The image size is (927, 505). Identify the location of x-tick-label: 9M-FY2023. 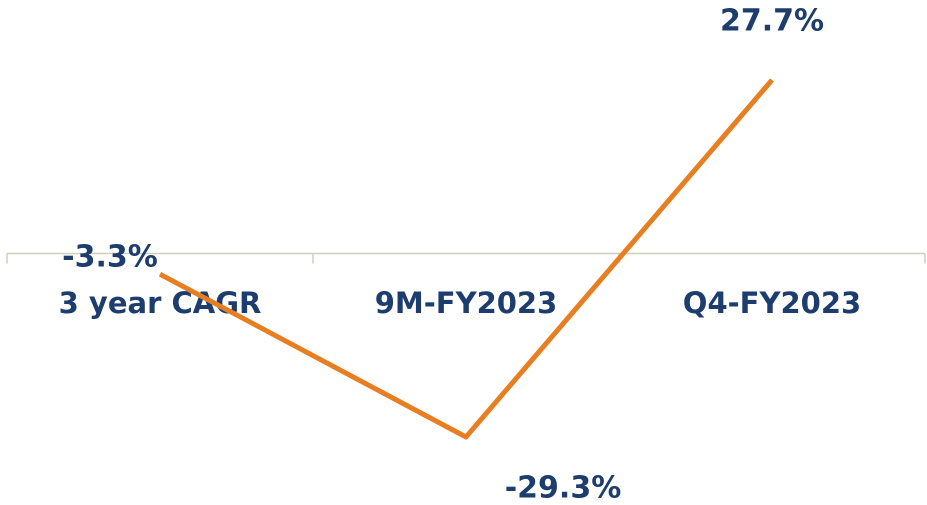
(466, 303).